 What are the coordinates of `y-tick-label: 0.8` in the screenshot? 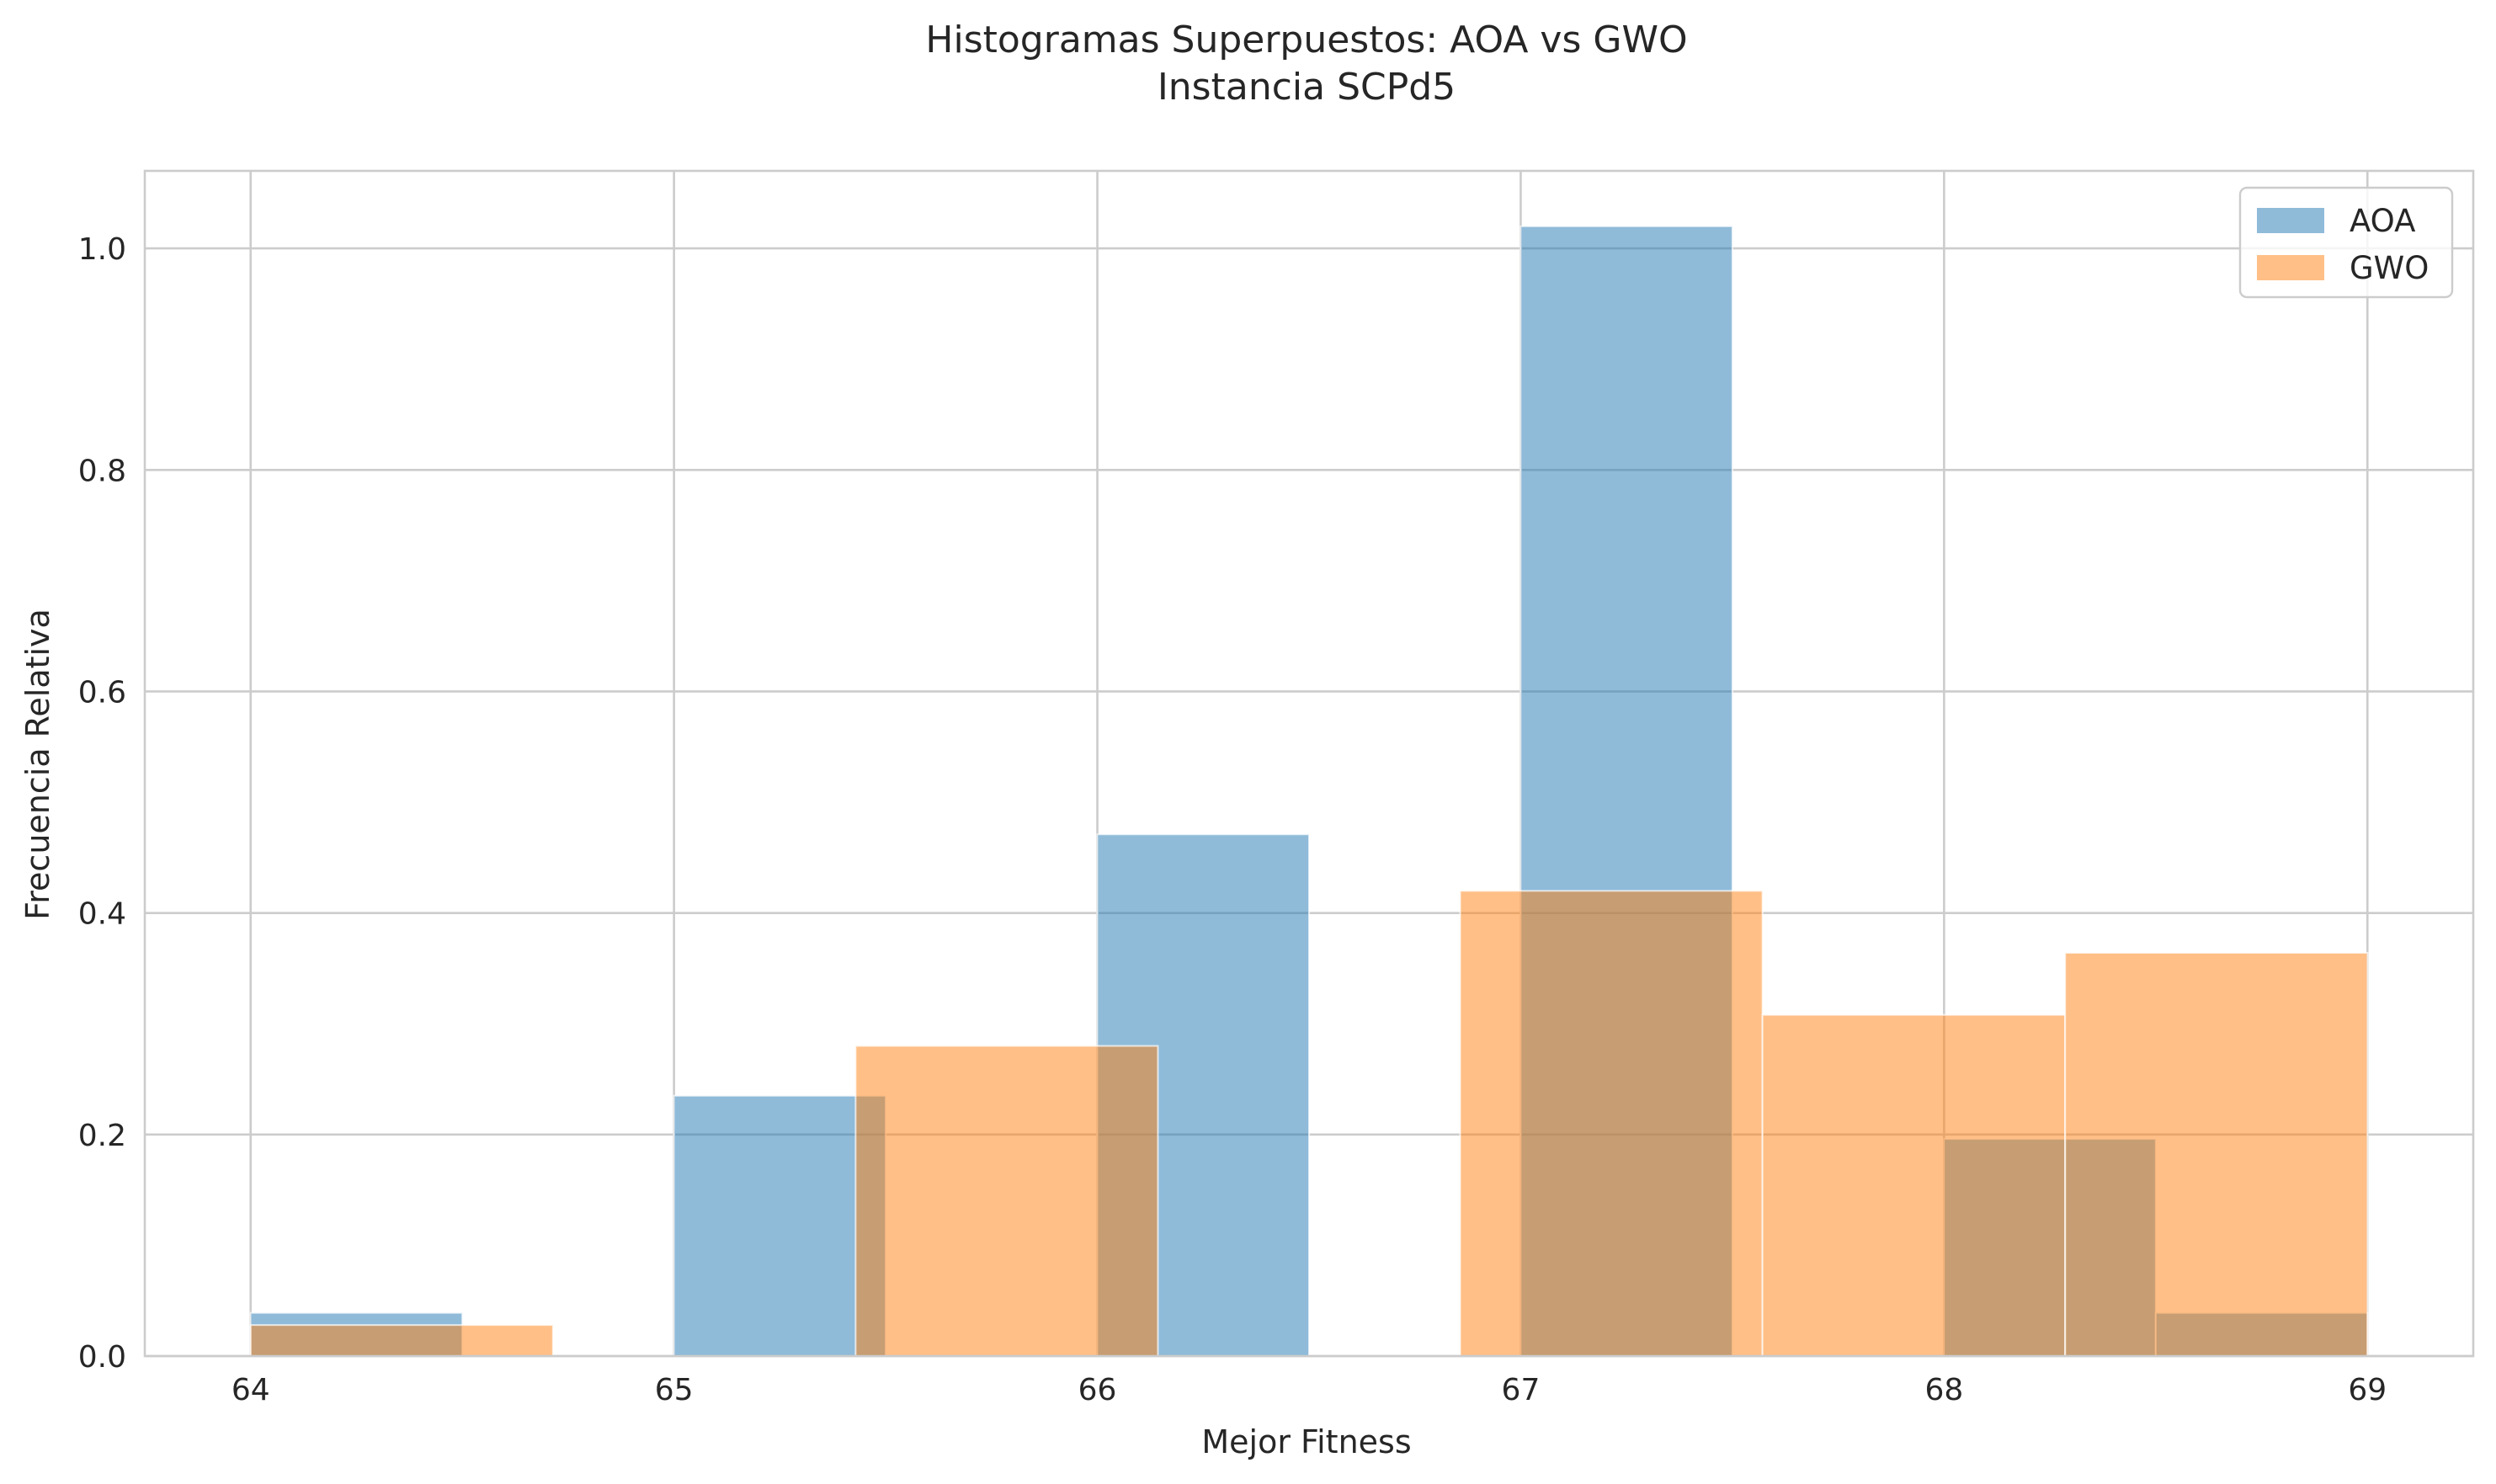 It's located at (102, 471).